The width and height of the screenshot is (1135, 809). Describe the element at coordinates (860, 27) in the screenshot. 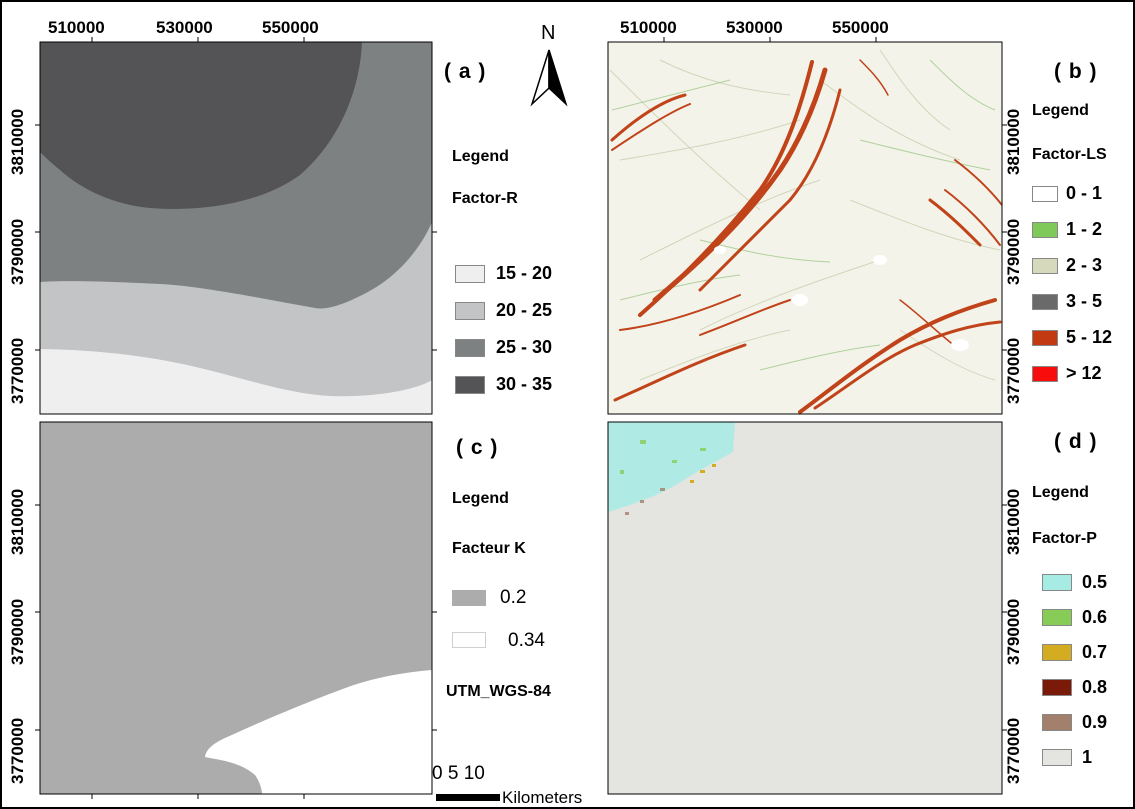

I see `x-tick-b-3: 550000` at that location.